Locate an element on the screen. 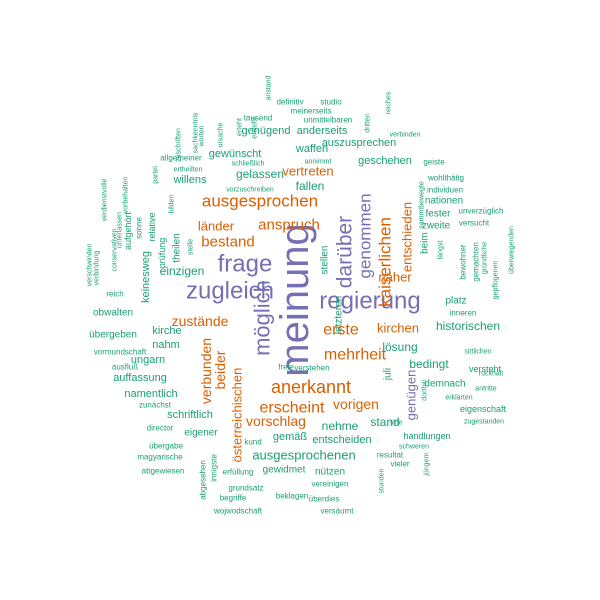 The width and height of the screenshot is (600, 600). word-abgewiesen: abgewiesen is located at coordinates (163, 471).